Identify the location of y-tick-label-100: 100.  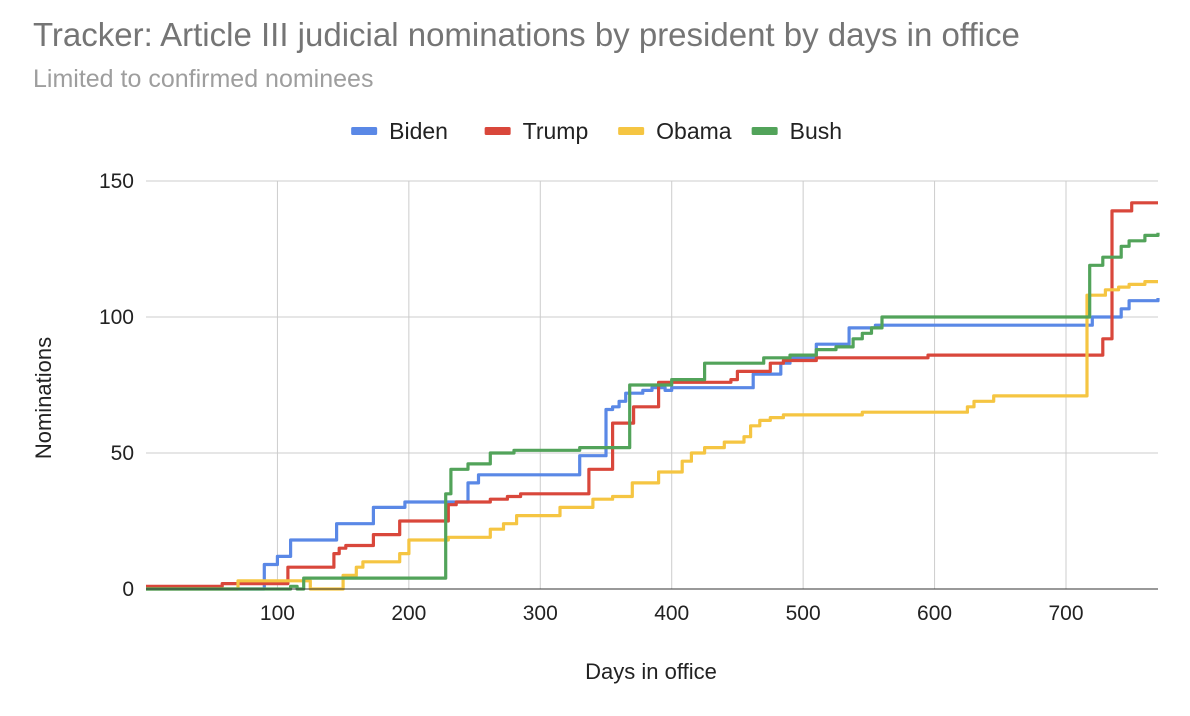
(116, 317).